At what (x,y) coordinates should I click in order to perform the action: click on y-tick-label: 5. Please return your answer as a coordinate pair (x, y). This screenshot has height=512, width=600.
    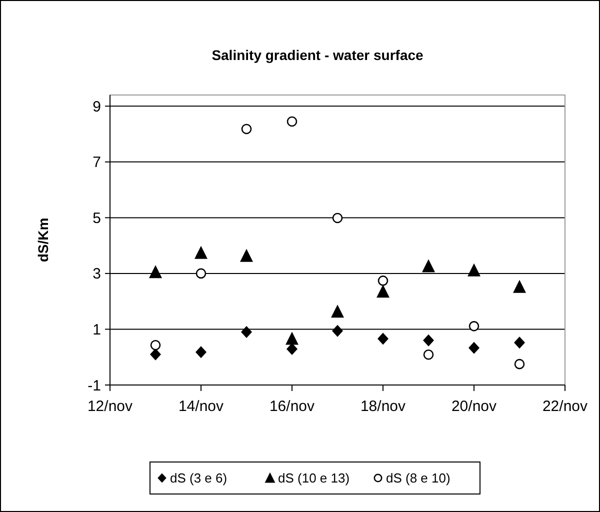
    Looking at the image, I should click on (96, 218).